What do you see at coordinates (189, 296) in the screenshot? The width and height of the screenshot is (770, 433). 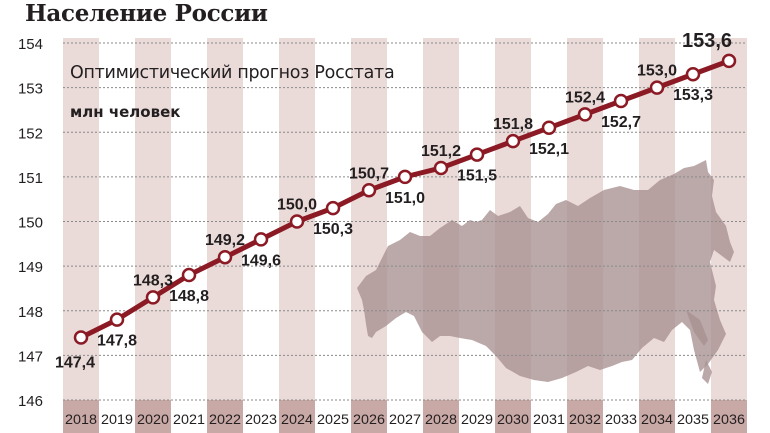 I see `data-label: 148,8` at bounding box center [189, 296].